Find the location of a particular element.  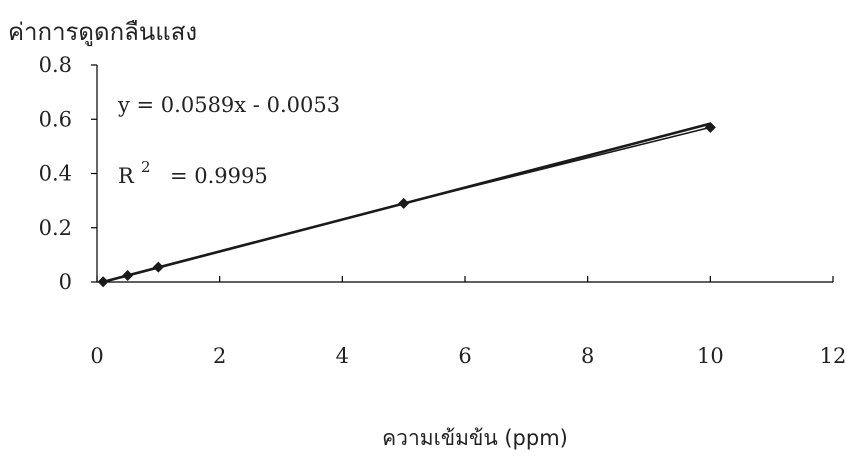

y-axis: 0 0.2 0.4 0.6 0.8 is located at coordinates (68, 173).